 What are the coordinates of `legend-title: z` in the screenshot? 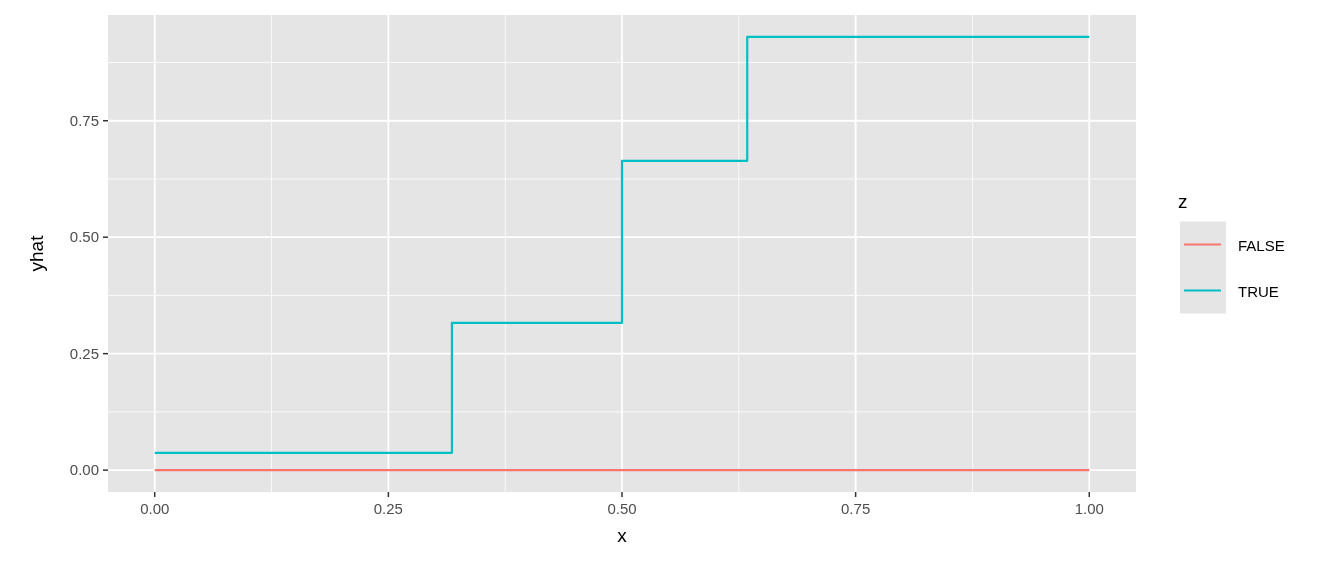 It's located at (1183, 201).